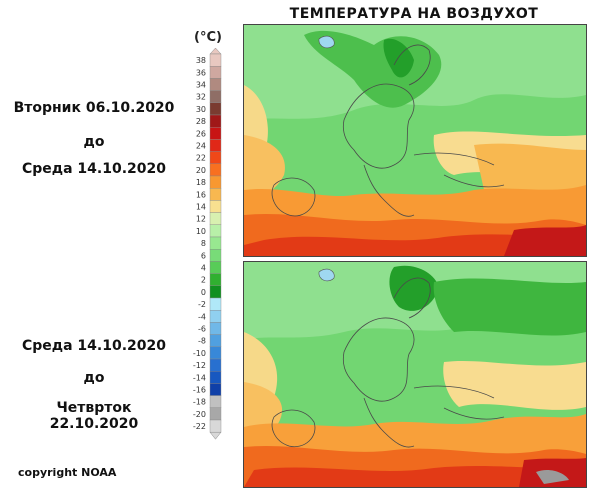 This screenshot has width=600, height=492. What do you see at coordinates (201, 170) in the screenshot?
I see `colorbar-tick-label: 20` at bounding box center [201, 170].